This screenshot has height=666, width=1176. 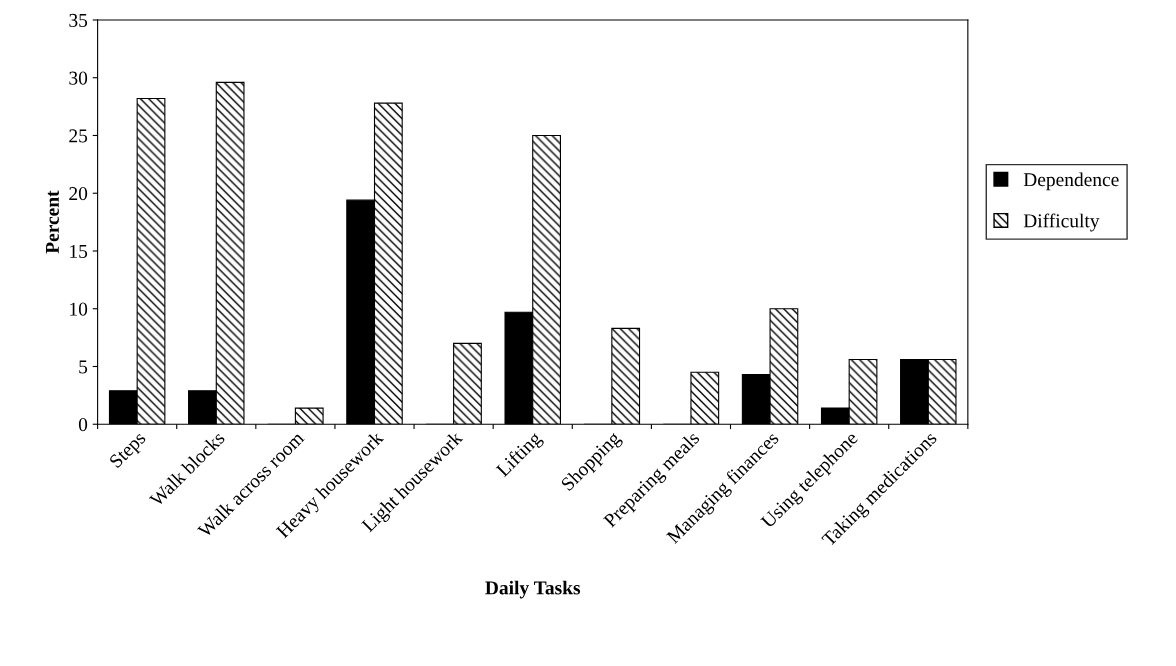 What do you see at coordinates (78, 136) in the screenshot?
I see `y-tick-label: 25` at bounding box center [78, 136].